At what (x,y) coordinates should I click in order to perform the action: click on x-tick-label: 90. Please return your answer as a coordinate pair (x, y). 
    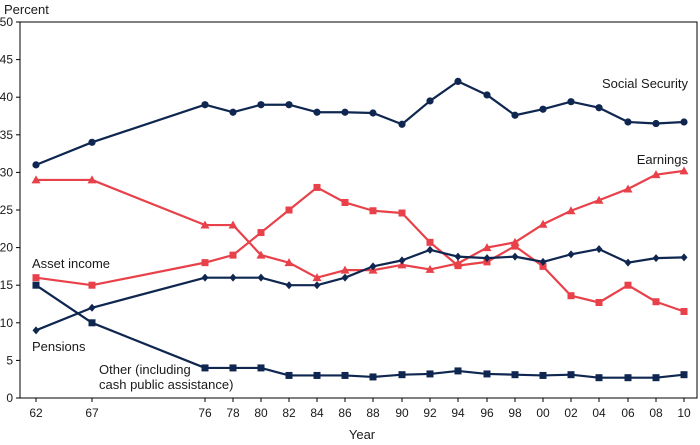
    Looking at the image, I should click on (402, 413).